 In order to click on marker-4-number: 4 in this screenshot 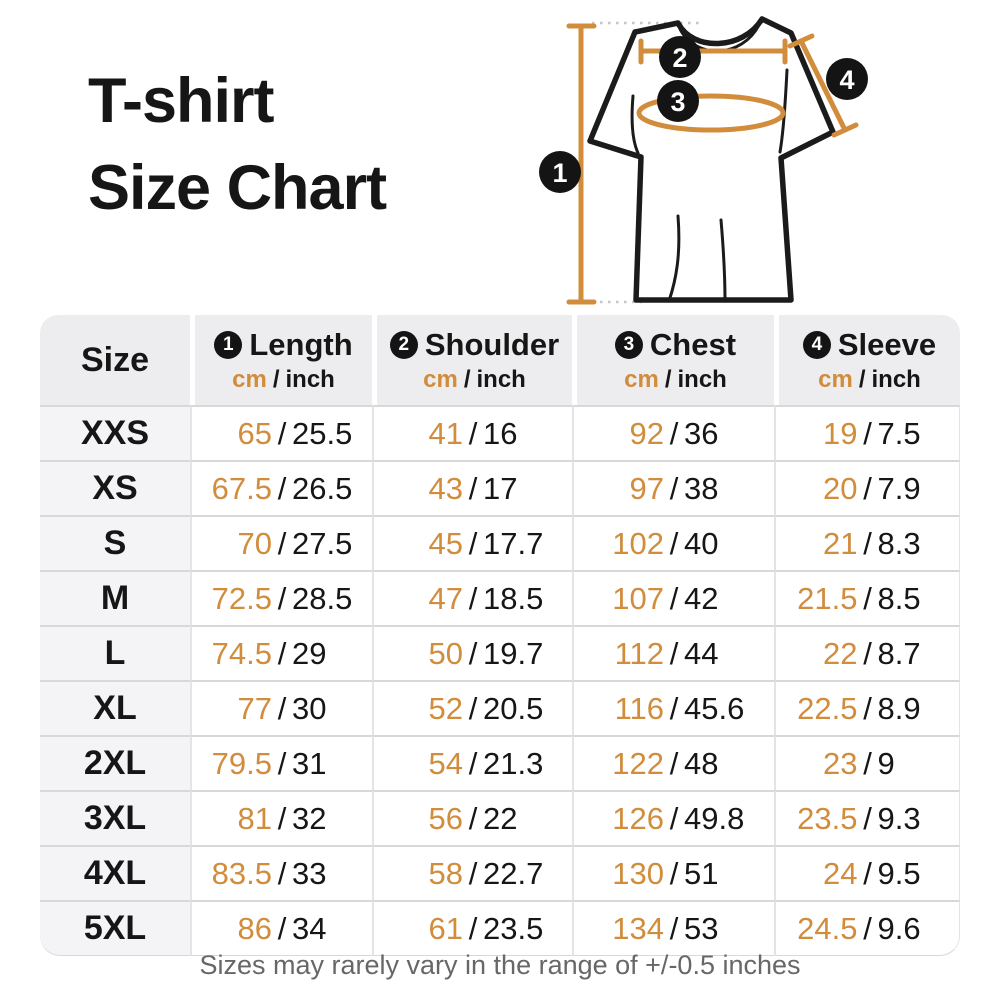, I will do `click(846, 80)`.